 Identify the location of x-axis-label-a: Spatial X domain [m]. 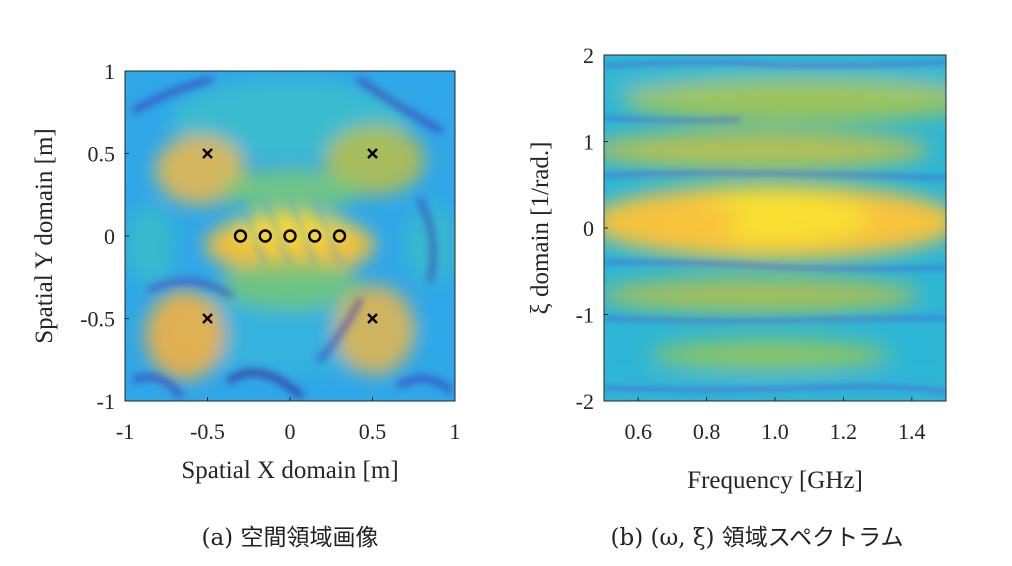
(289, 470).